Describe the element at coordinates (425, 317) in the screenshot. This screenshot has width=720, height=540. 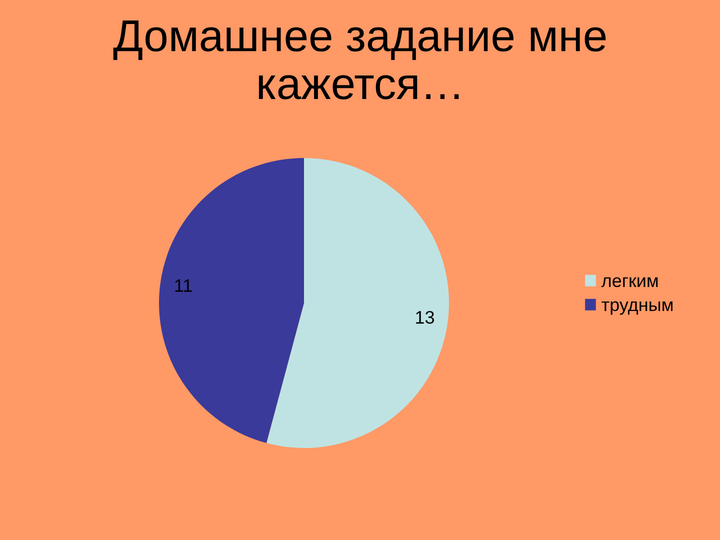
I see `data-label: 13` at that location.